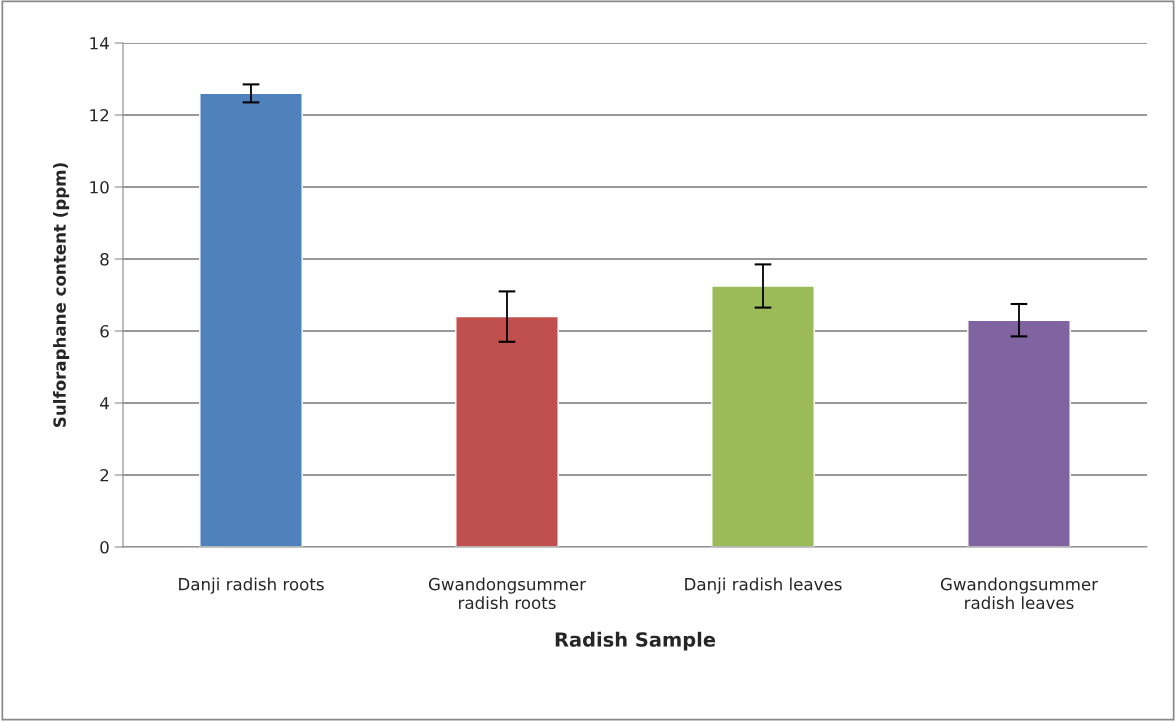 The height and width of the screenshot is (721, 1176). Describe the element at coordinates (104, 331) in the screenshot. I see `y-tick-label: 6` at that location.